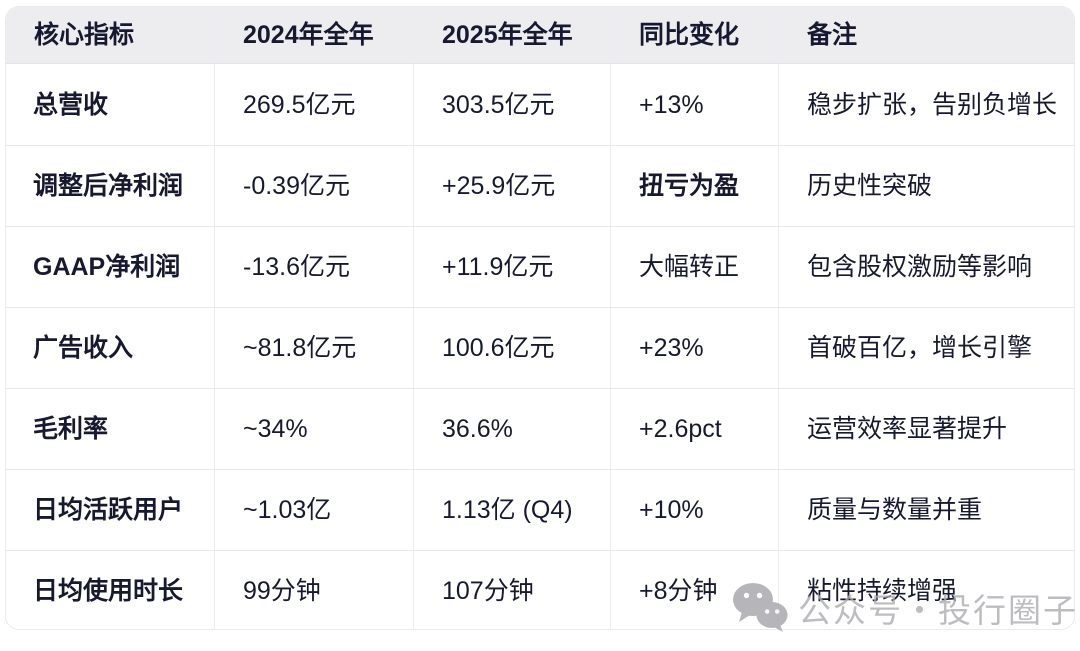  I want to click on cell-metric: 日均活跃用户, so click(108, 510).